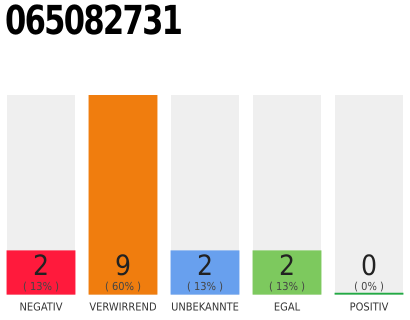 This screenshot has height=320, width=410. What do you see at coordinates (123, 265) in the screenshot?
I see `data-label: 9` at bounding box center [123, 265].